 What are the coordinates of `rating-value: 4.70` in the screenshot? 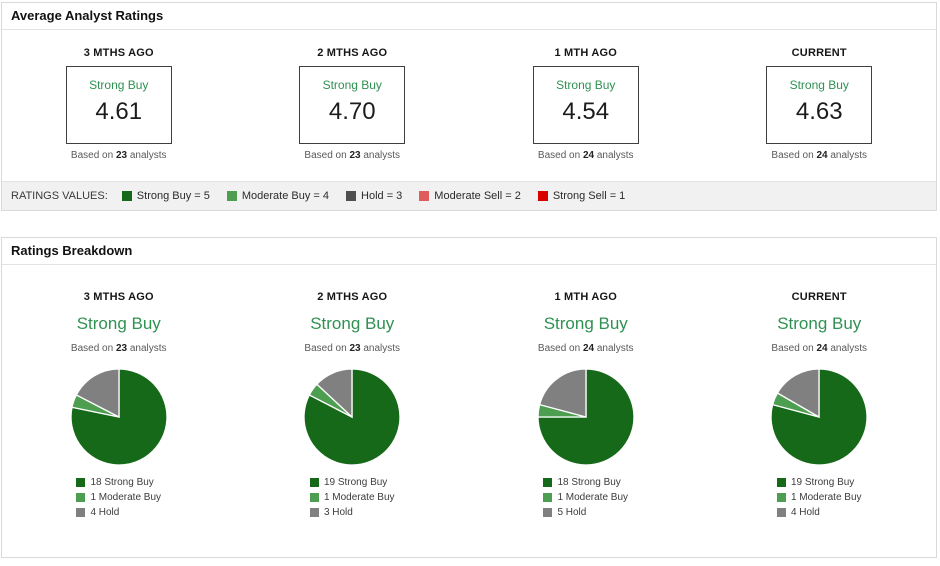 It's located at (352, 111).